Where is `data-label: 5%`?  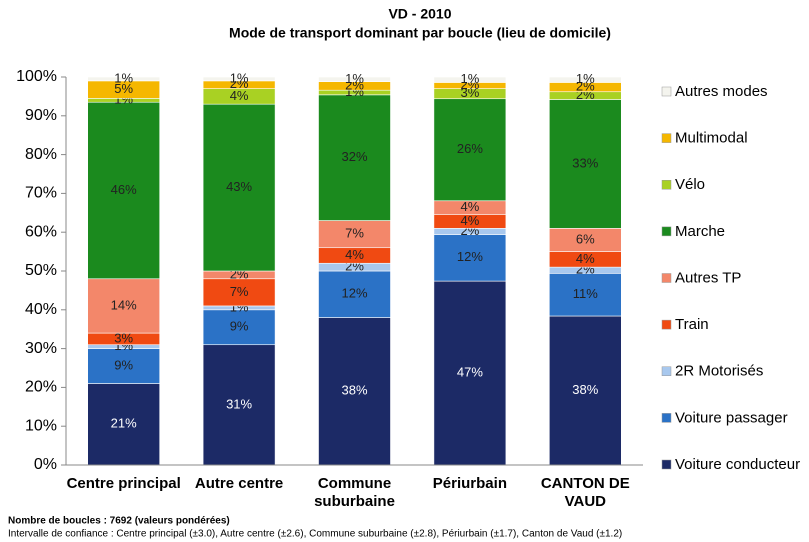
data-label: 5% is located at coordinates (123, 88).